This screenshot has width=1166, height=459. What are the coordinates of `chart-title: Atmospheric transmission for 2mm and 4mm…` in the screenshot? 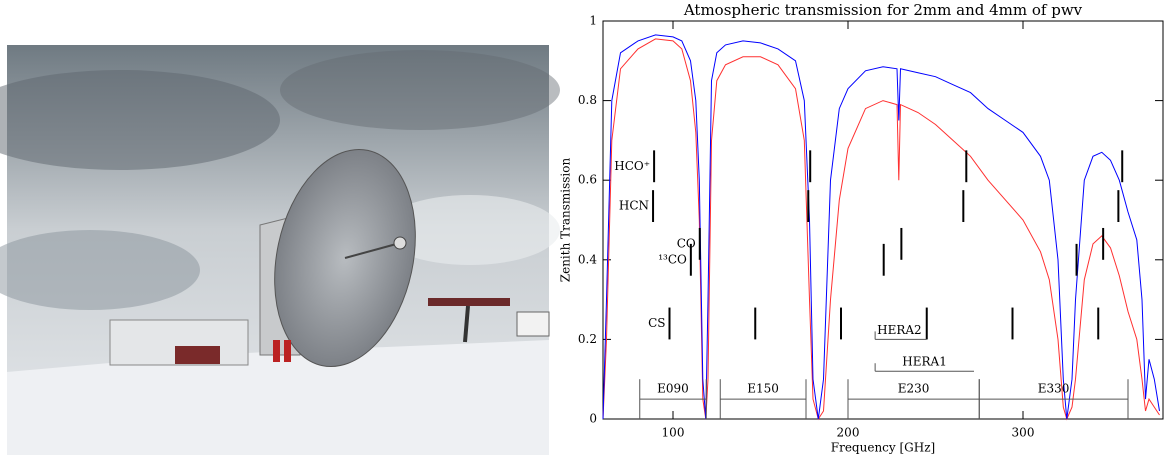 It's located at (883, 10).